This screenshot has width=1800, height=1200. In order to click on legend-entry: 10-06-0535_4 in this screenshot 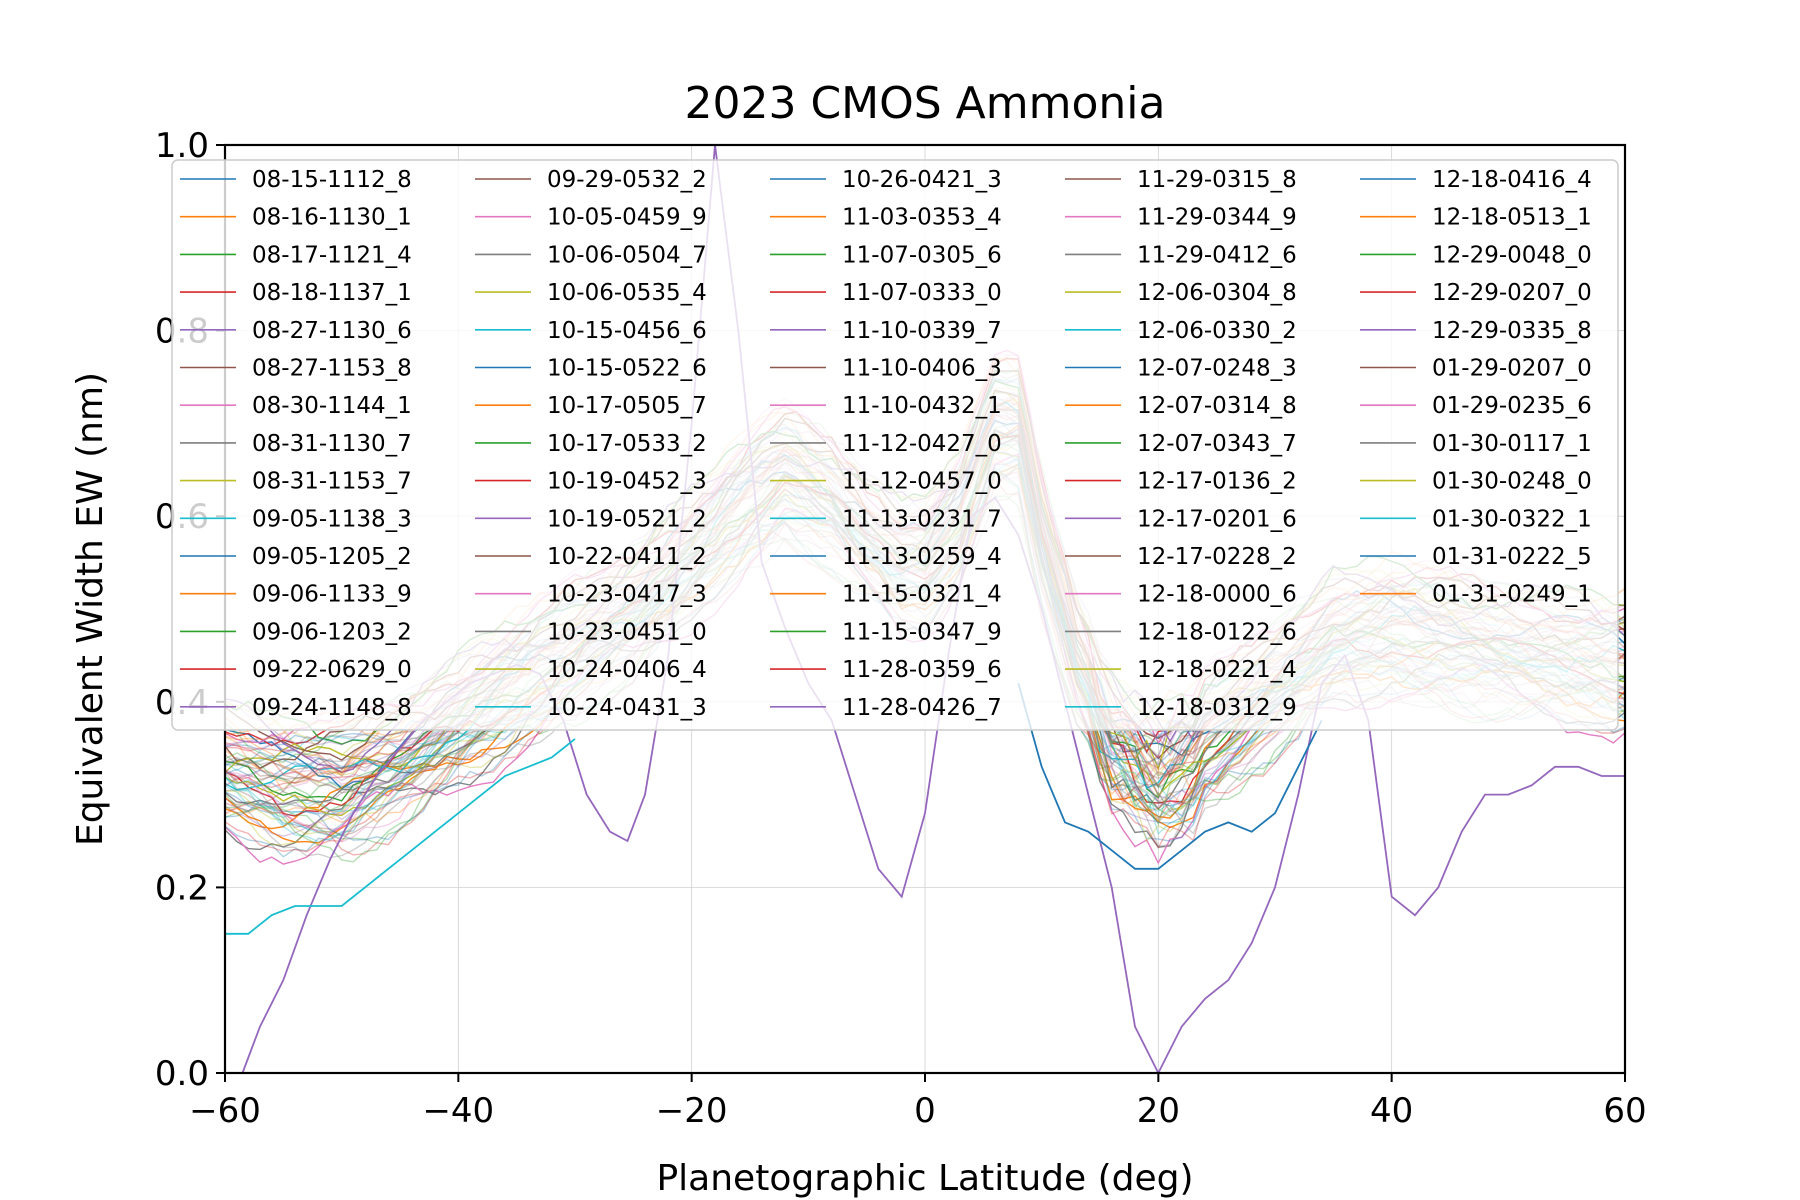, I will do `click(627, 293)`.